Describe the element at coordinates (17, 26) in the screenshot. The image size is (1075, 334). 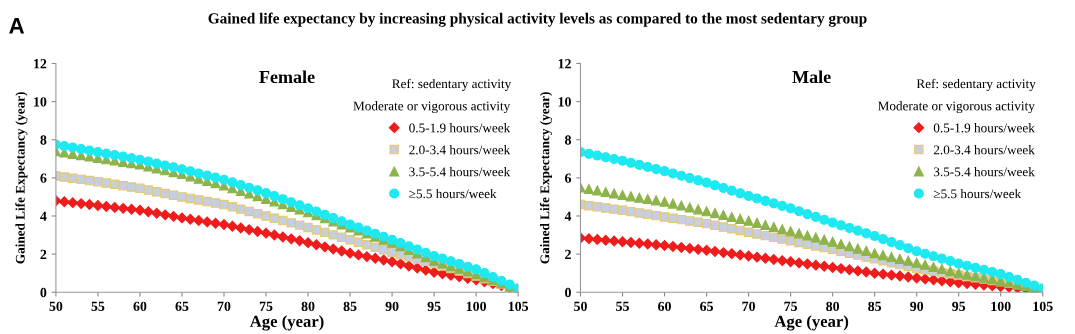
I see `text: A` at that location.